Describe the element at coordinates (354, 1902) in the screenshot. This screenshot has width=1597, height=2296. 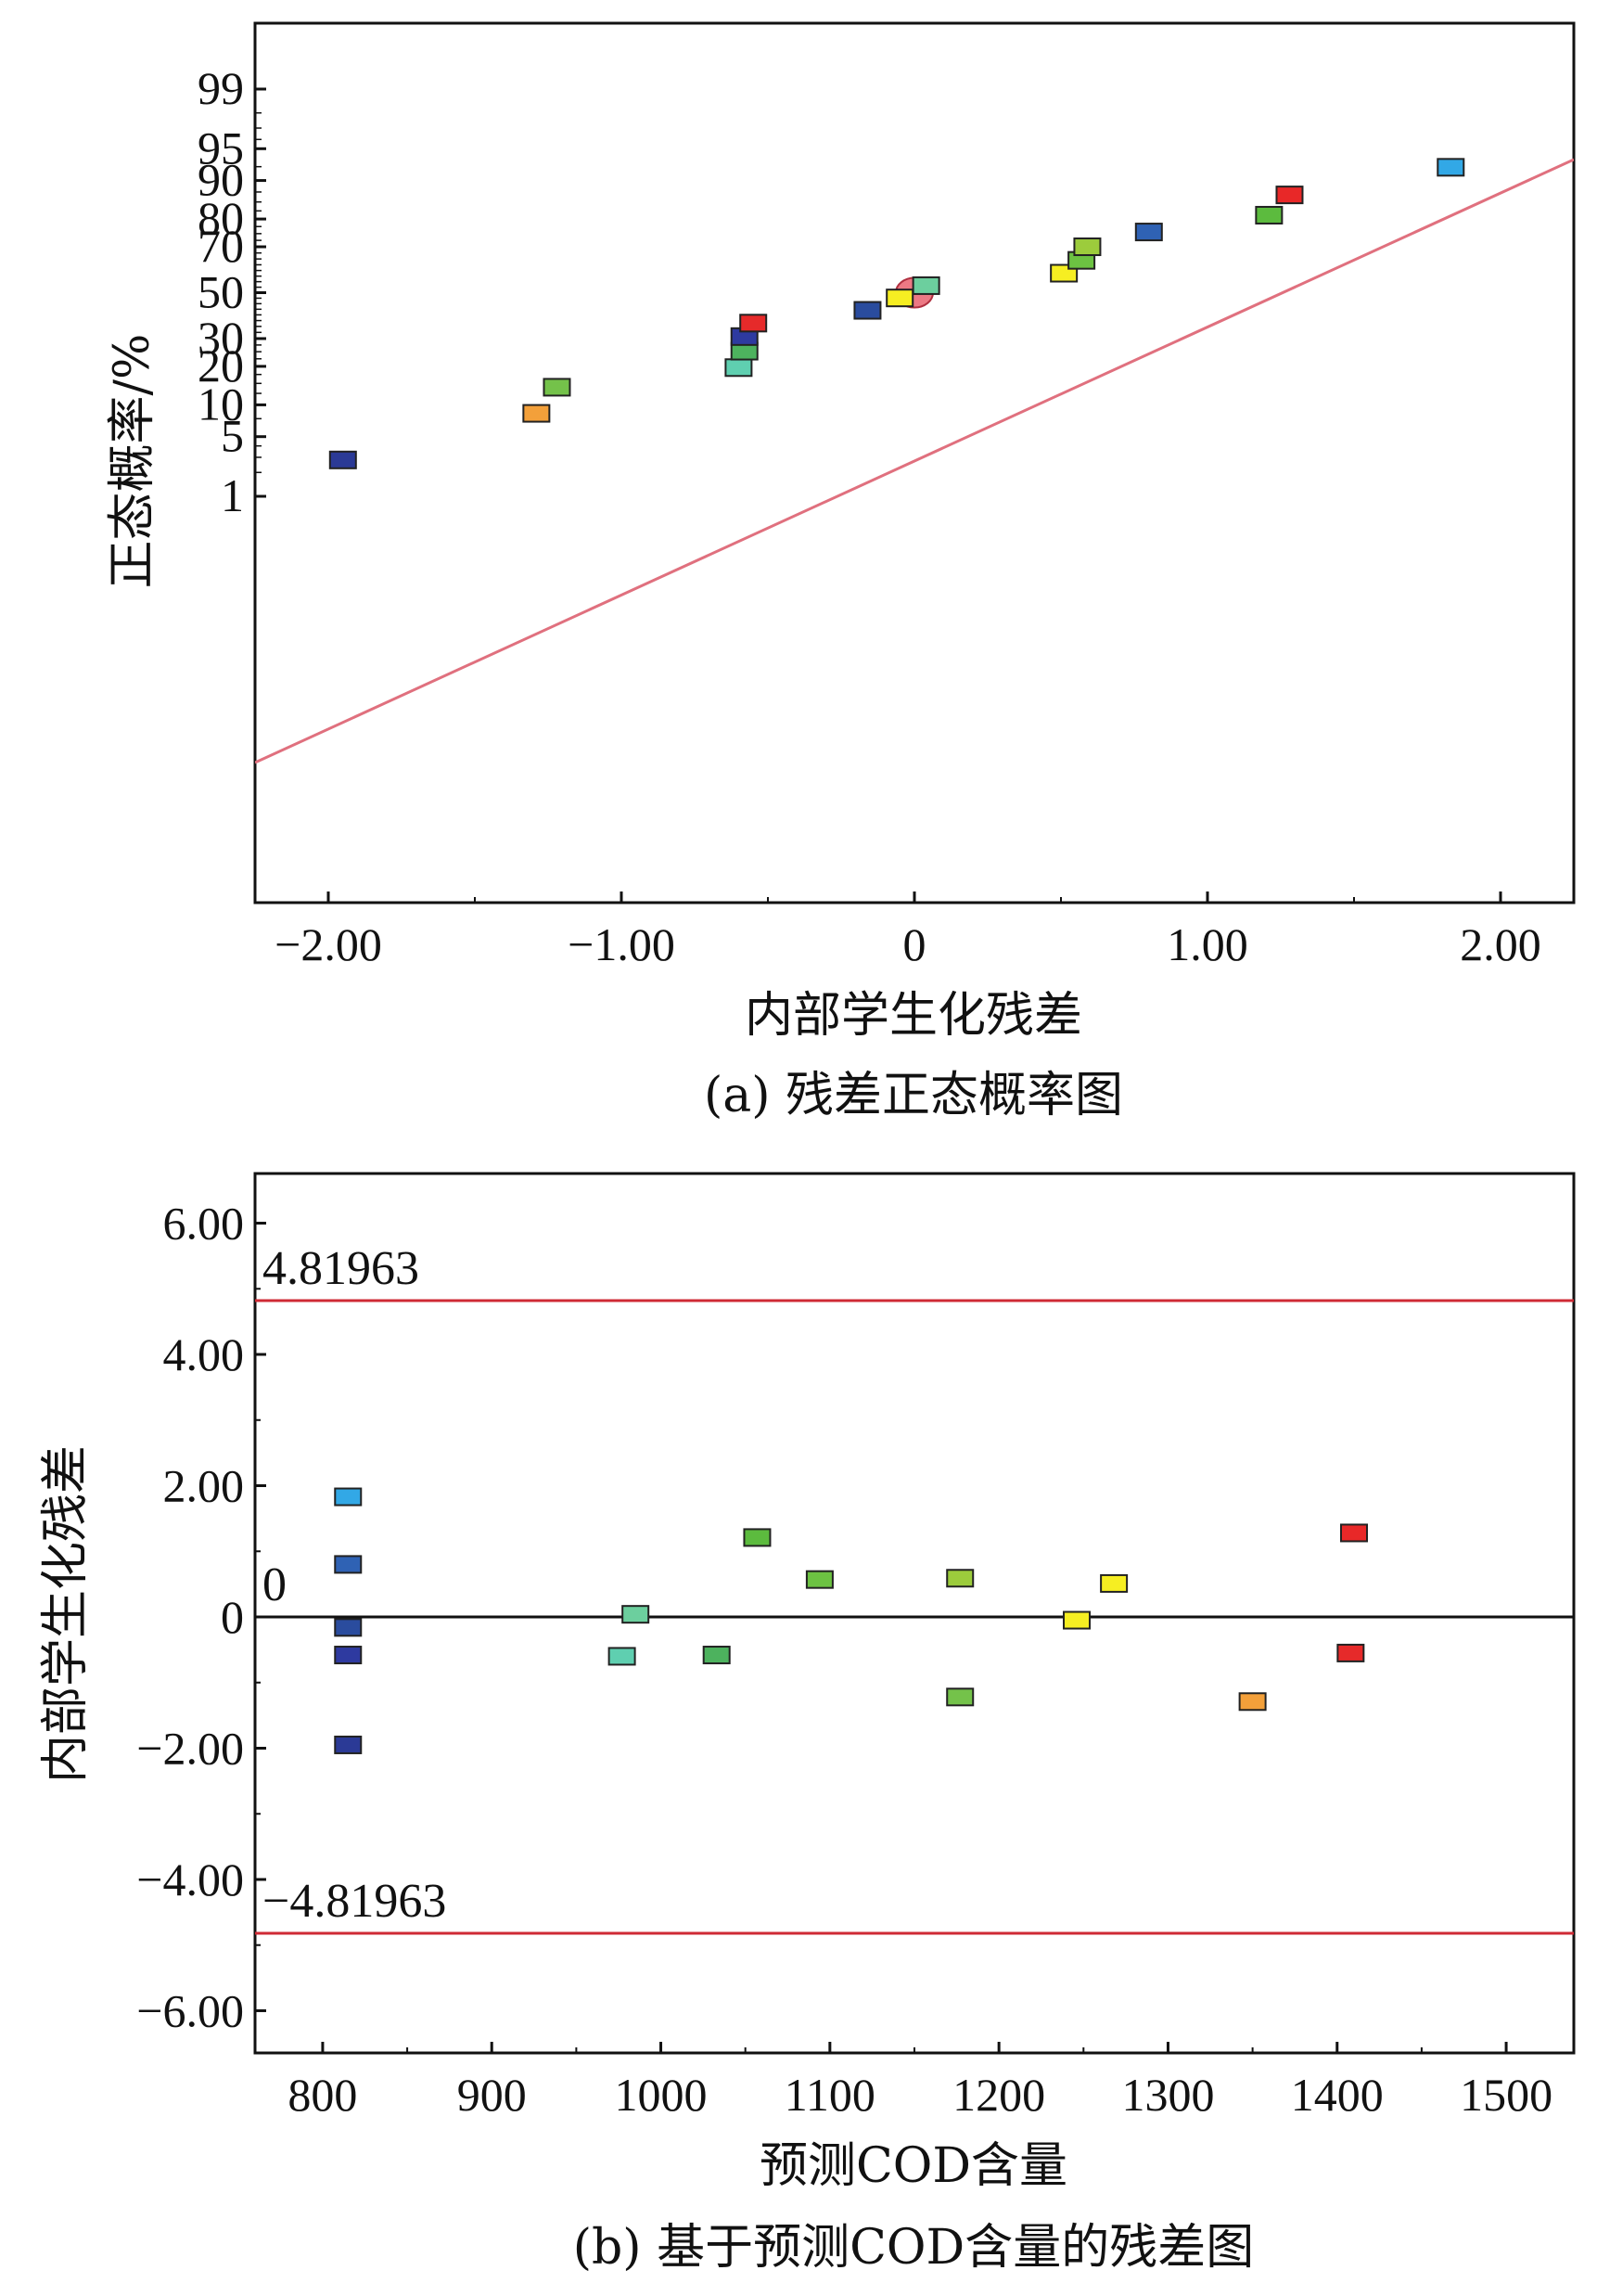
I see `b-limit-label: −4.81963` at that location.